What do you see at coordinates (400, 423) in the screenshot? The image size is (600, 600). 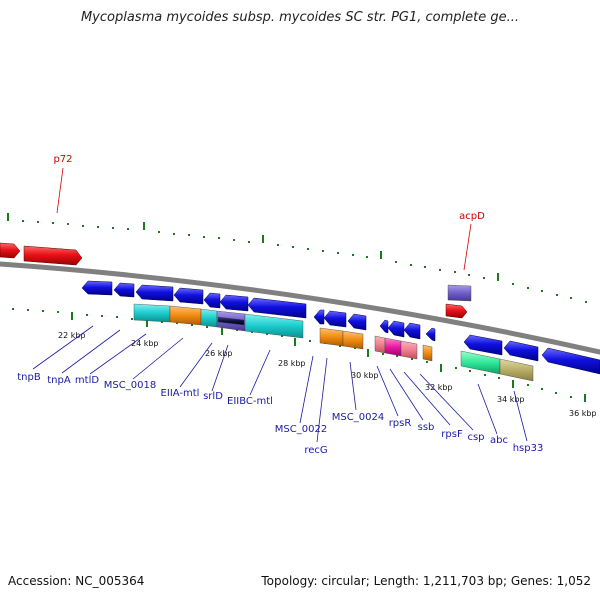 I see `gene-label-rpsR: rpsR` at bounding box center [400, 423].